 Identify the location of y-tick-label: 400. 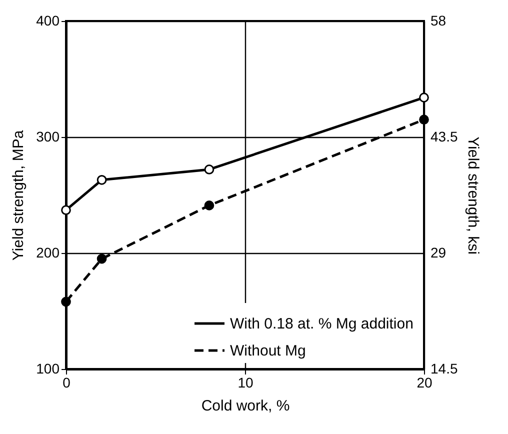
(48, 20).